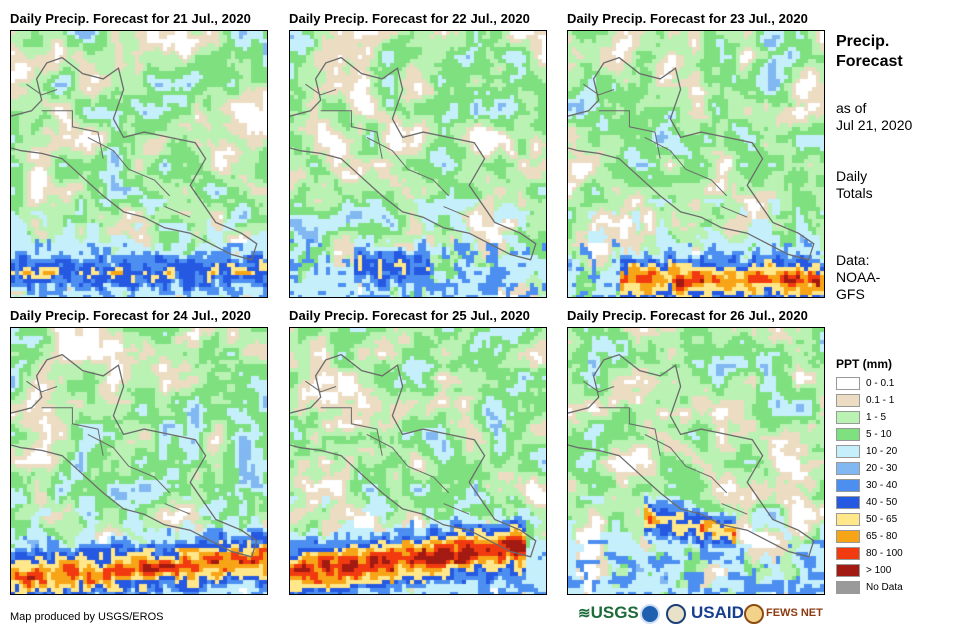 Image resolution: width=970 pixels, height=635 pixels. Describe the element at coordinates (869, 61) in the screenshot. I see `side-title-line2: Forecast` at that location.